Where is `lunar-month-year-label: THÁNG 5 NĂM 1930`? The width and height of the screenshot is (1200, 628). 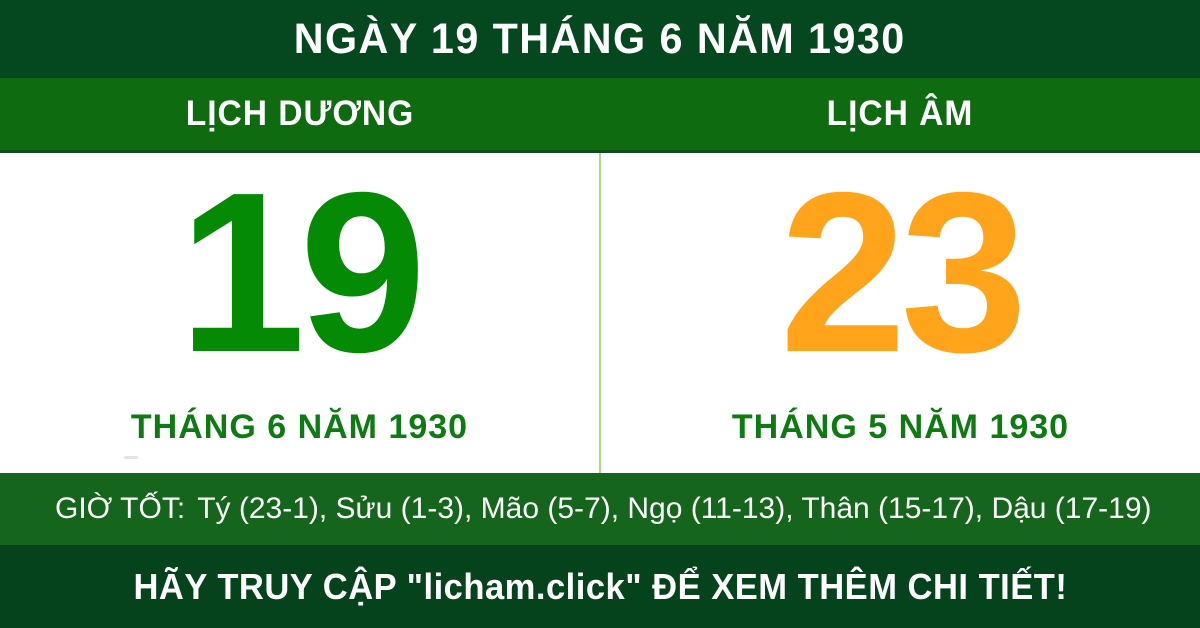
lunar-month-year-label: THÁNG 5 NĂM 1930 is located at coordinates (900, 427).